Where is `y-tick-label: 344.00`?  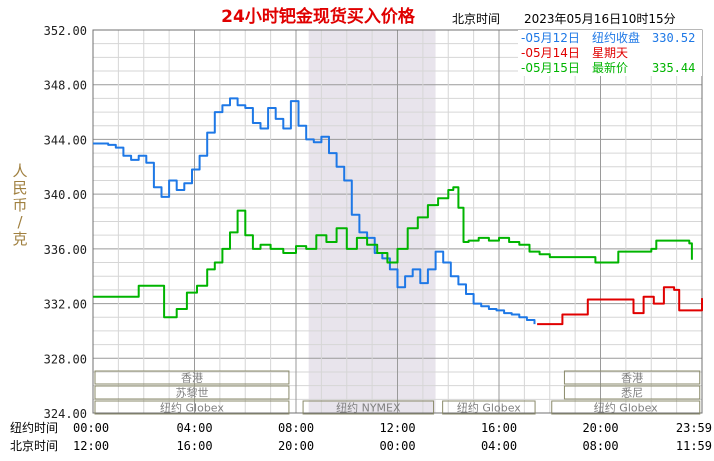
y-tick-label: 344.00 is located at coordinates (65, 140).